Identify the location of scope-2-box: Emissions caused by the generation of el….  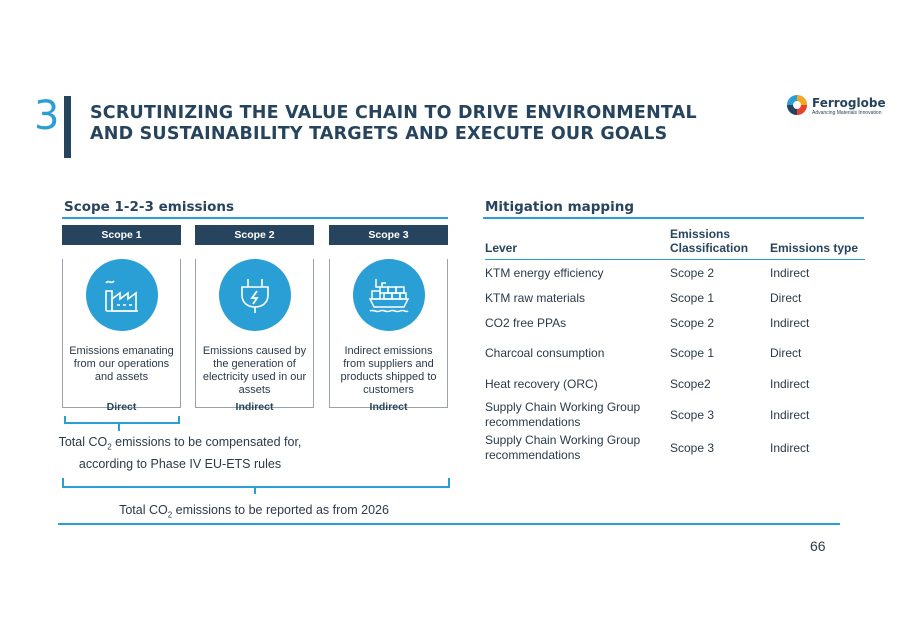
(254, 333).